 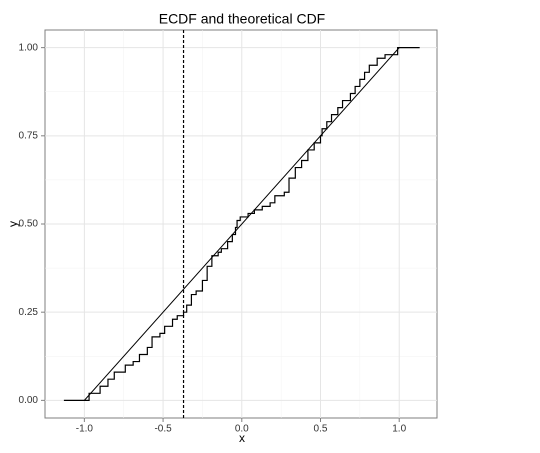 What do you see at coordinates (85, 429) in the screenshot?
I see `x-tick-label: -1.0` at bounding box center [85, 429].